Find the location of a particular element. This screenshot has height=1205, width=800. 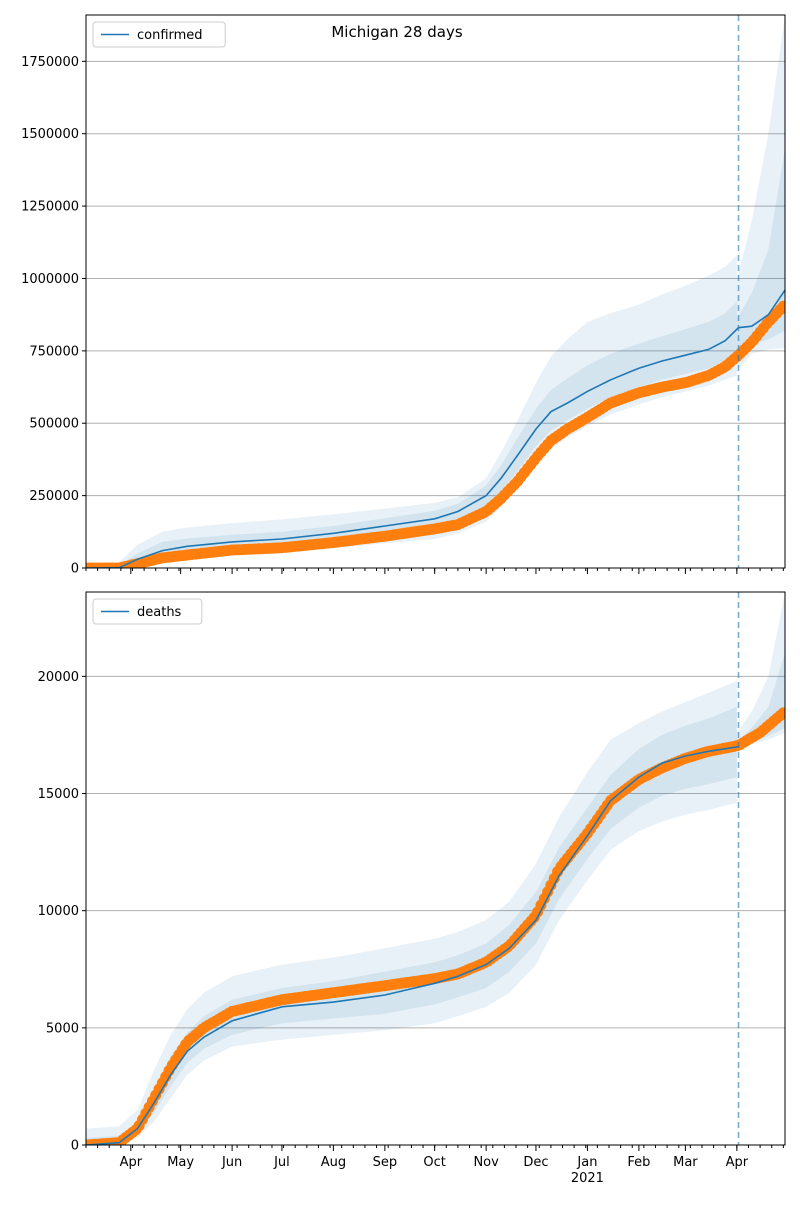

x-tick-label: Sep is located at coordinates (385, 1162).